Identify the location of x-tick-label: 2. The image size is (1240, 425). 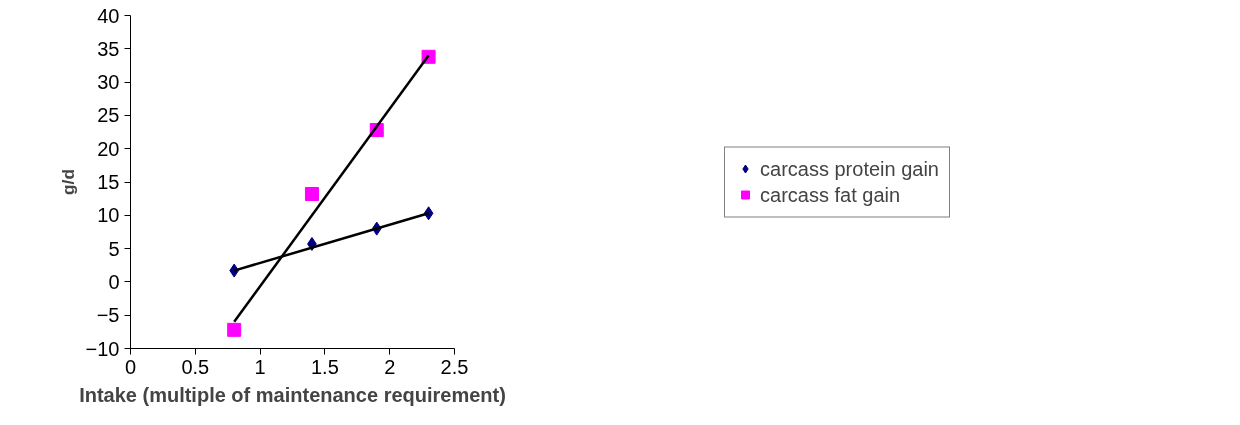
(390, 366).